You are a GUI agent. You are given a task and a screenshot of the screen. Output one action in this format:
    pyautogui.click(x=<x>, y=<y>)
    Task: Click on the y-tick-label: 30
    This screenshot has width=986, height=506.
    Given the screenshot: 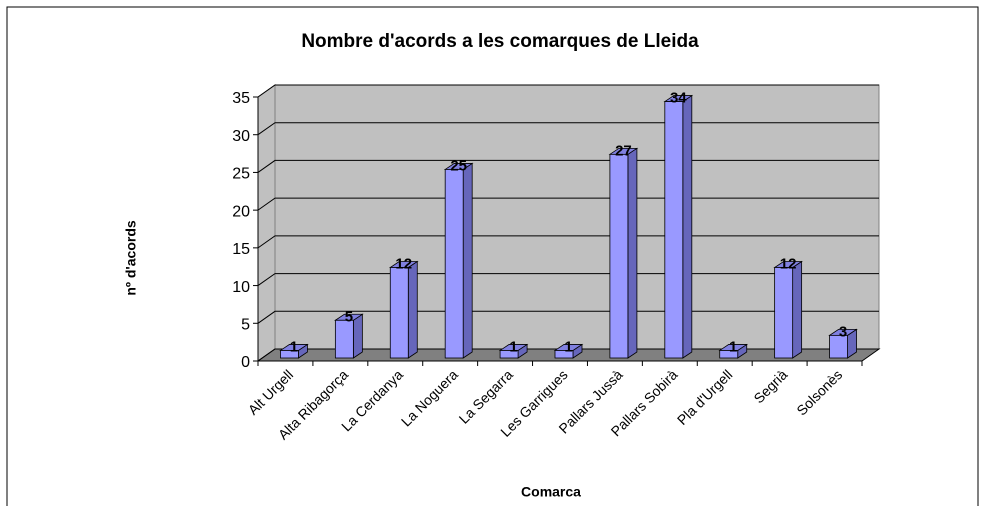 What is the action you would take?
    pyautogui.click(x=241, y=136)
    